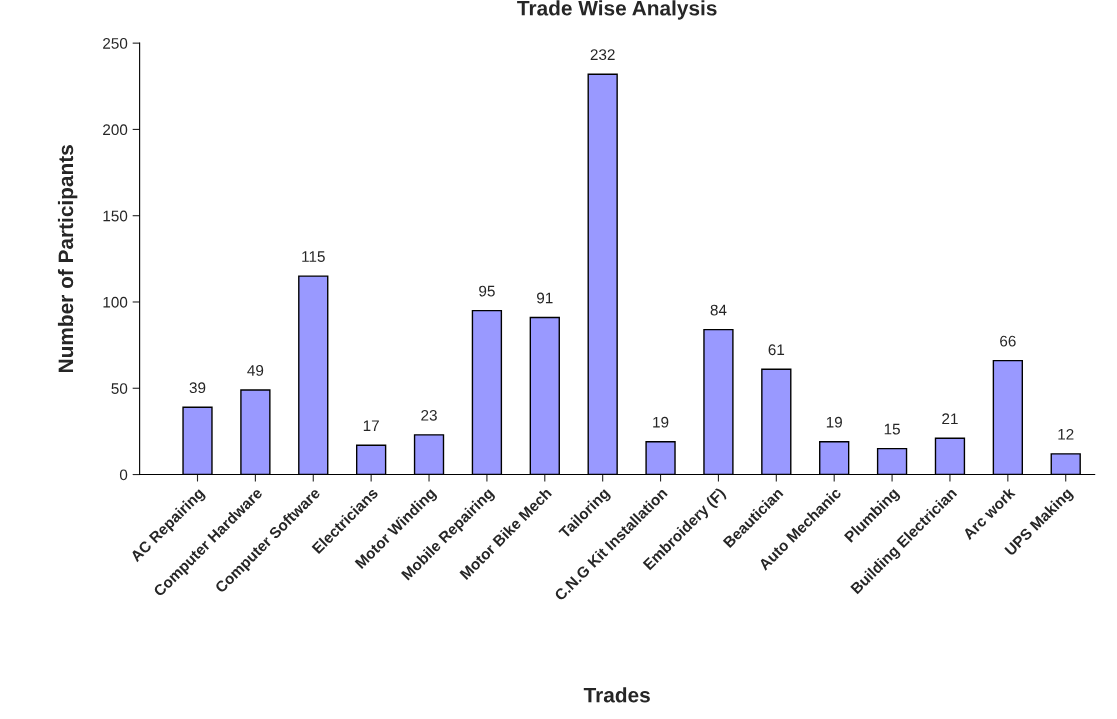 This screenshot has height=719, width=1117. Describe the element at coordinates (545, 298) in the screenshot. I see `data-label: 91` at that location.